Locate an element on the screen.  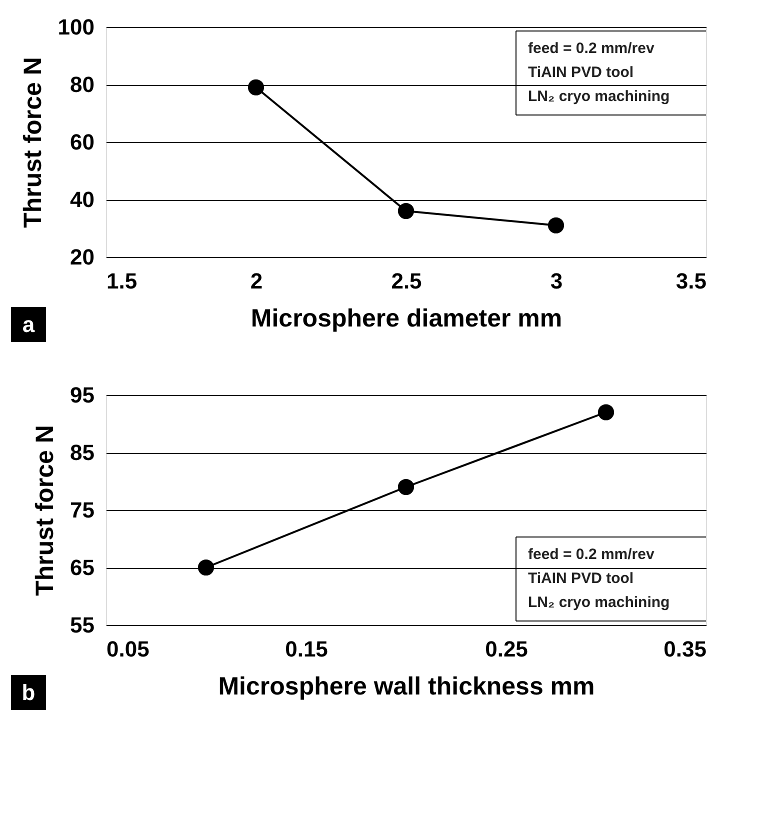
y-tick-label: 55 is located at coordinates (82, 625).